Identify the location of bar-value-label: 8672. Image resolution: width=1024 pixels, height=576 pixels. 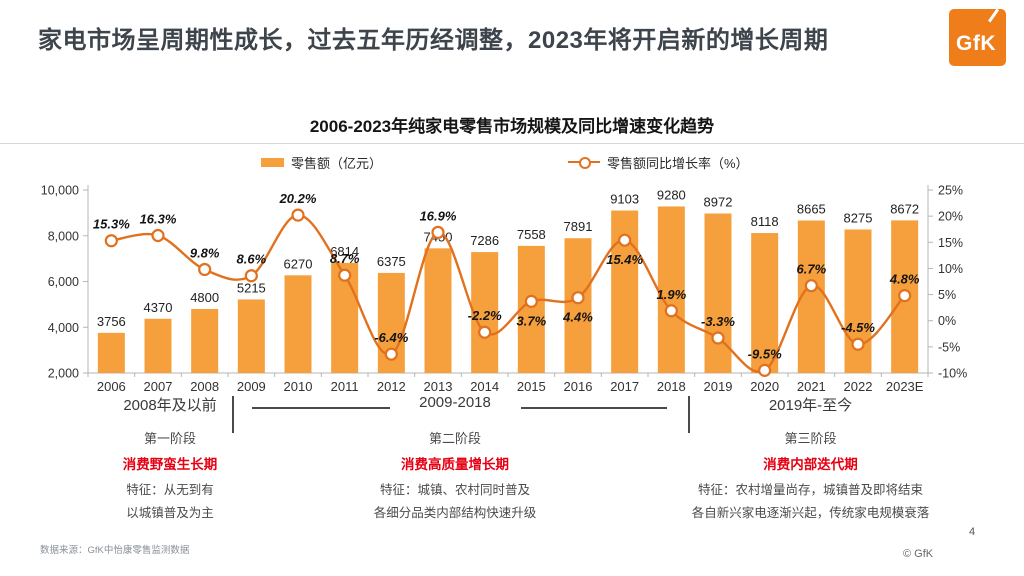
(904, 208).